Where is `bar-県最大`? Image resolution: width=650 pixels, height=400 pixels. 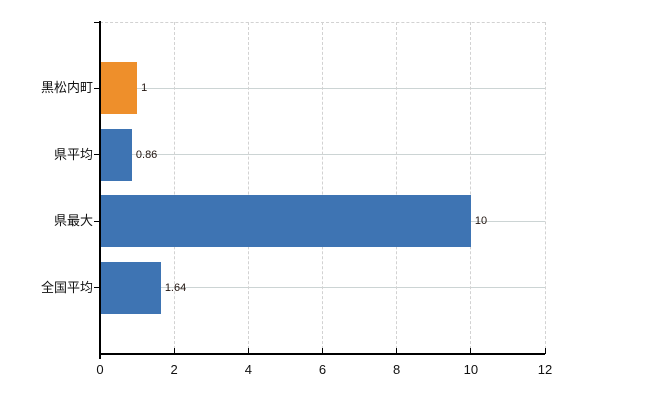
bar-県最大 is located at coordinates (285, 221).